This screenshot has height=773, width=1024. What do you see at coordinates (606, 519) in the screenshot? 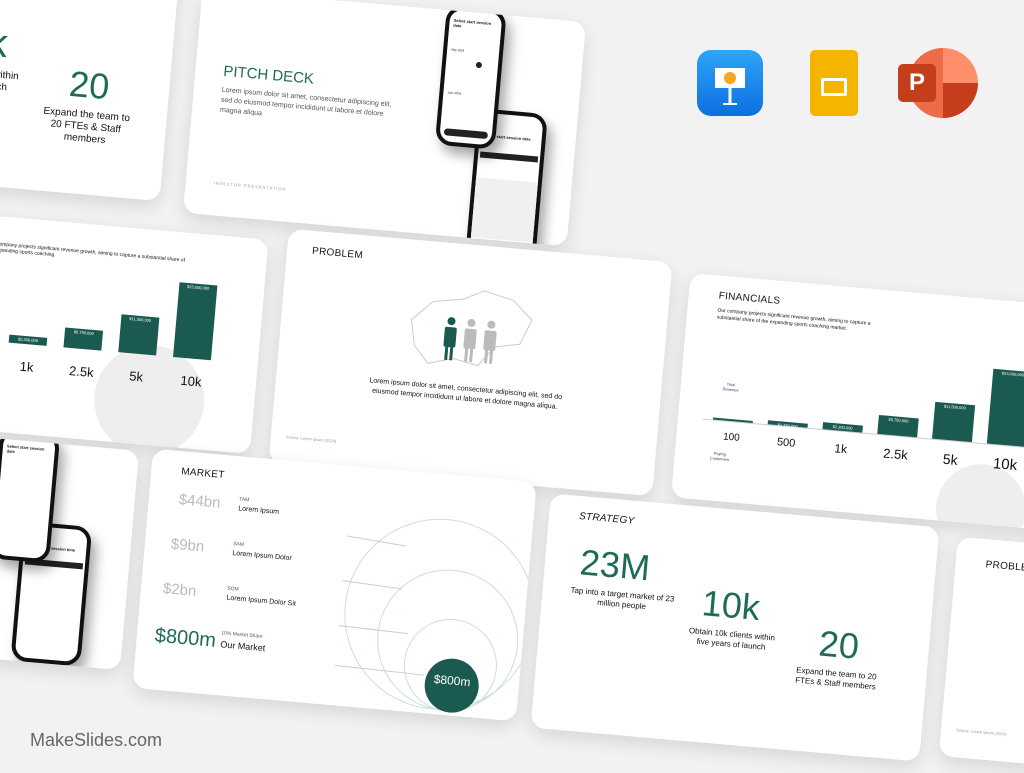
I see `strategy-title: STRATEGY` at bounding box center [606, 519].